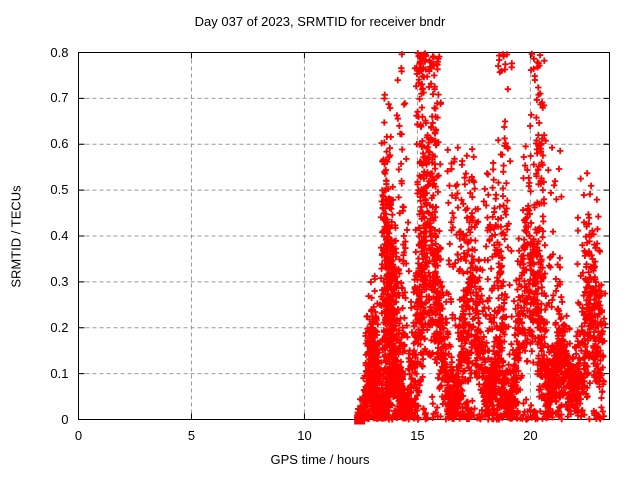  What do you see at coordinates (78, 435) in the screenshot?
I see `x-tick-label: 0` at bounding box center [78, 435].